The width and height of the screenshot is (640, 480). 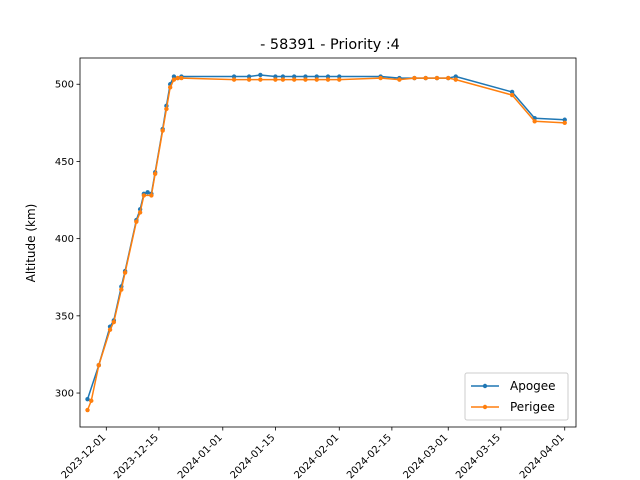 I want to click on chart-title: - 58391 - Priority :4, so click(x=330, y=45).